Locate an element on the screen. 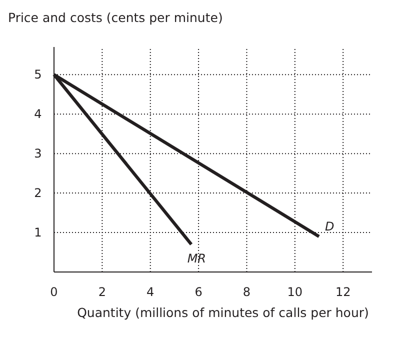 Image resolution: width=398 pixels, height=340 pixels. series-label: D is located at coordinates (329, 226).